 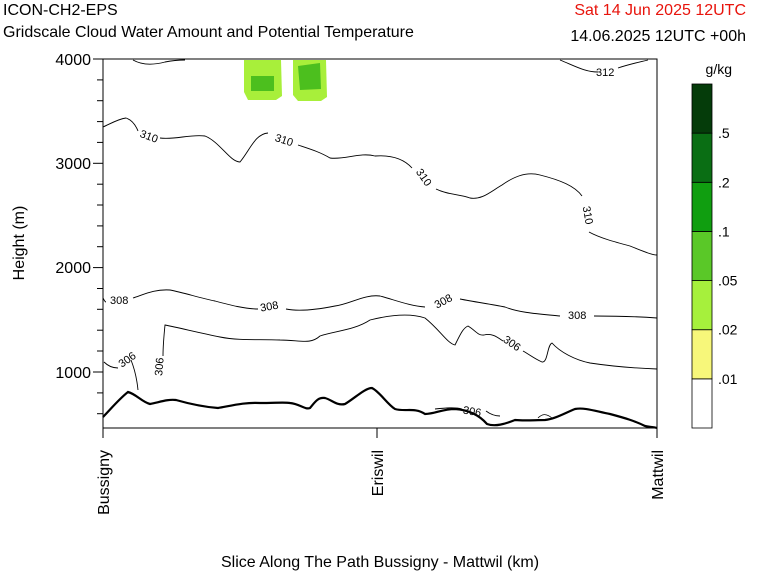 I want to click on contour-308-upper, so click(x=380, y=304).